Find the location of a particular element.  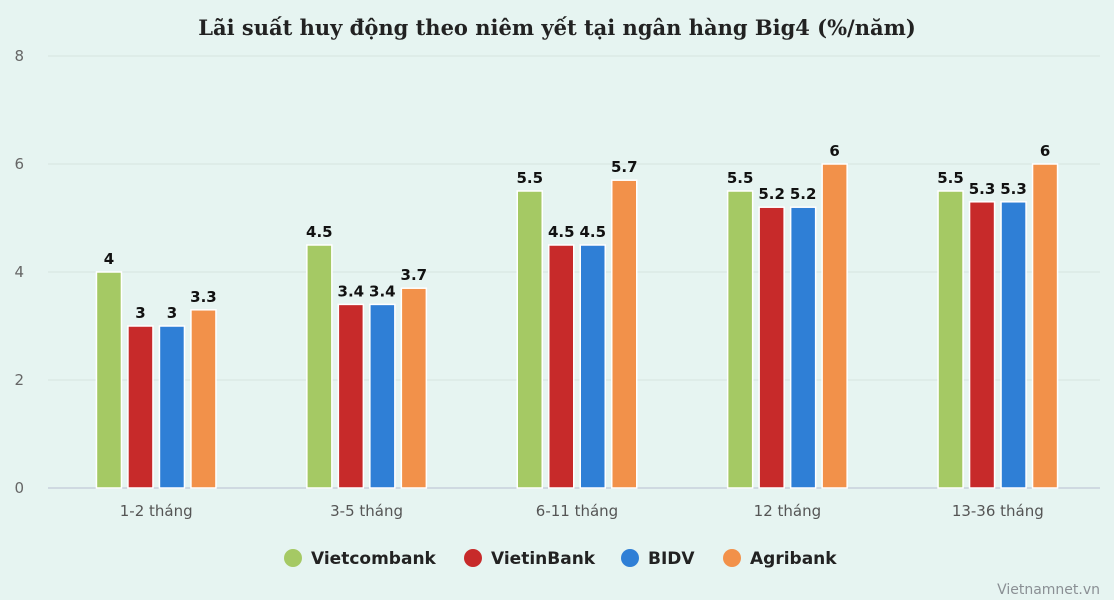

legend-label: VietinBank is located at coordinates (543, 559).